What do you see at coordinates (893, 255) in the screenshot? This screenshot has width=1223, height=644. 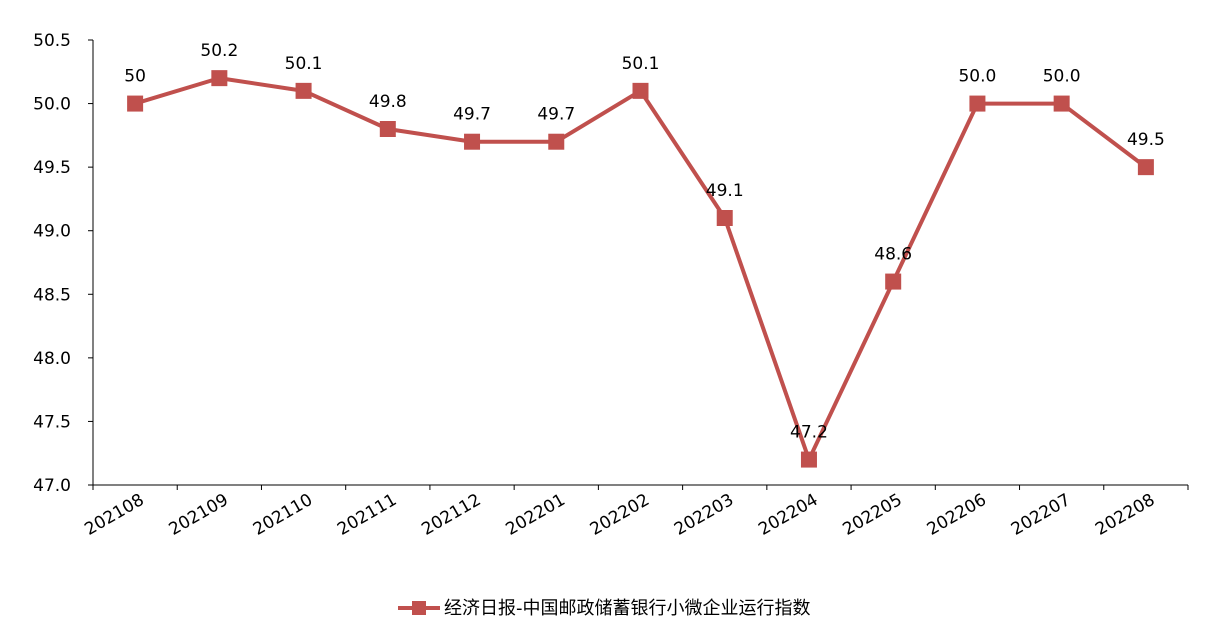 I see `data-label: 48.6` at bounding box center [893, 255].